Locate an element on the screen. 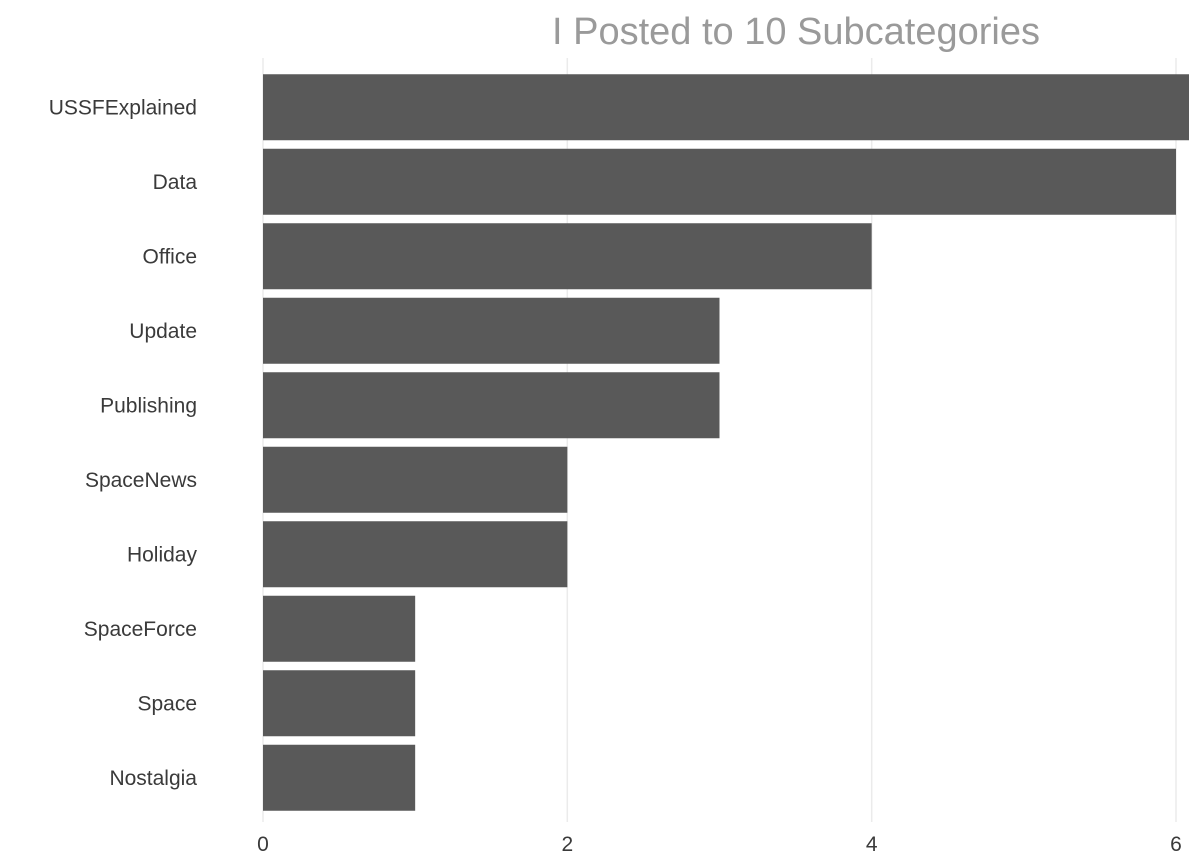 The height and width of the screenshot is (856, 1189). category-label: SpaceForce is located at coordinates (140, 629).